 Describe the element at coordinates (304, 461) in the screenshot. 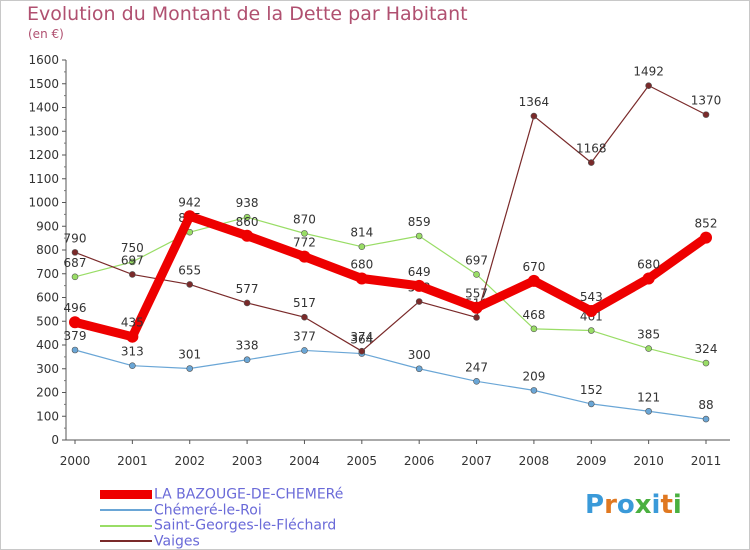

I see `x-tick-label: 2004` at that location.